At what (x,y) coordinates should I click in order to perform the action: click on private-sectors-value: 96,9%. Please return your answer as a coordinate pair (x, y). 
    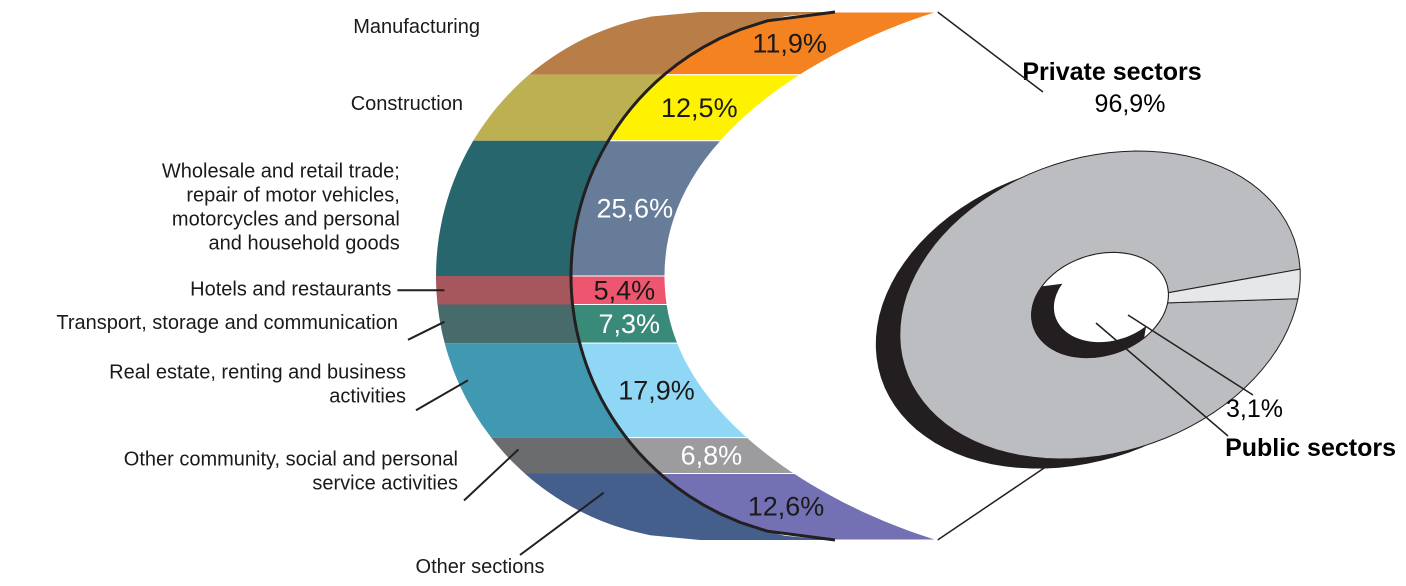
    Looking at the image, I should click on (1130, 104).